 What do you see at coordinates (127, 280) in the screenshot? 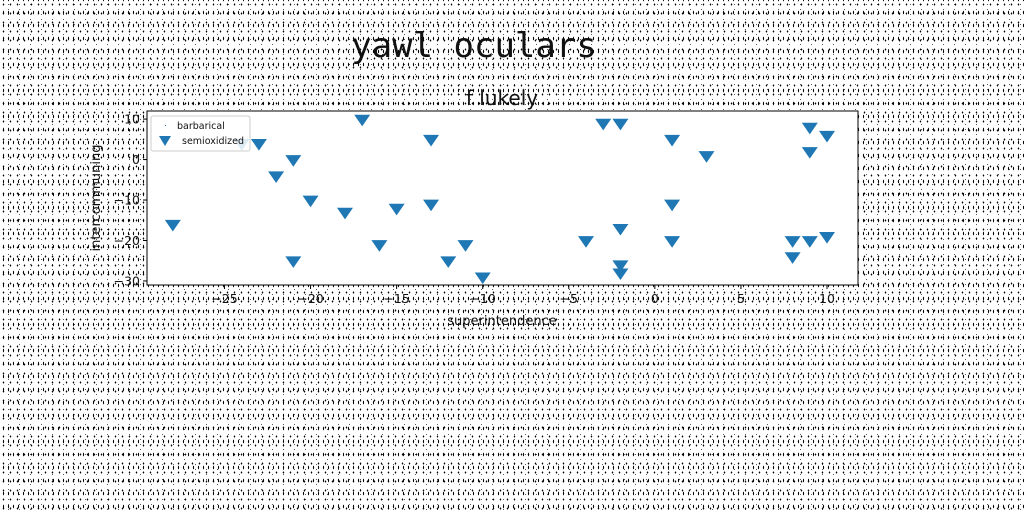
I see `y-tick-label: −30` at bounding box center [127, 280].